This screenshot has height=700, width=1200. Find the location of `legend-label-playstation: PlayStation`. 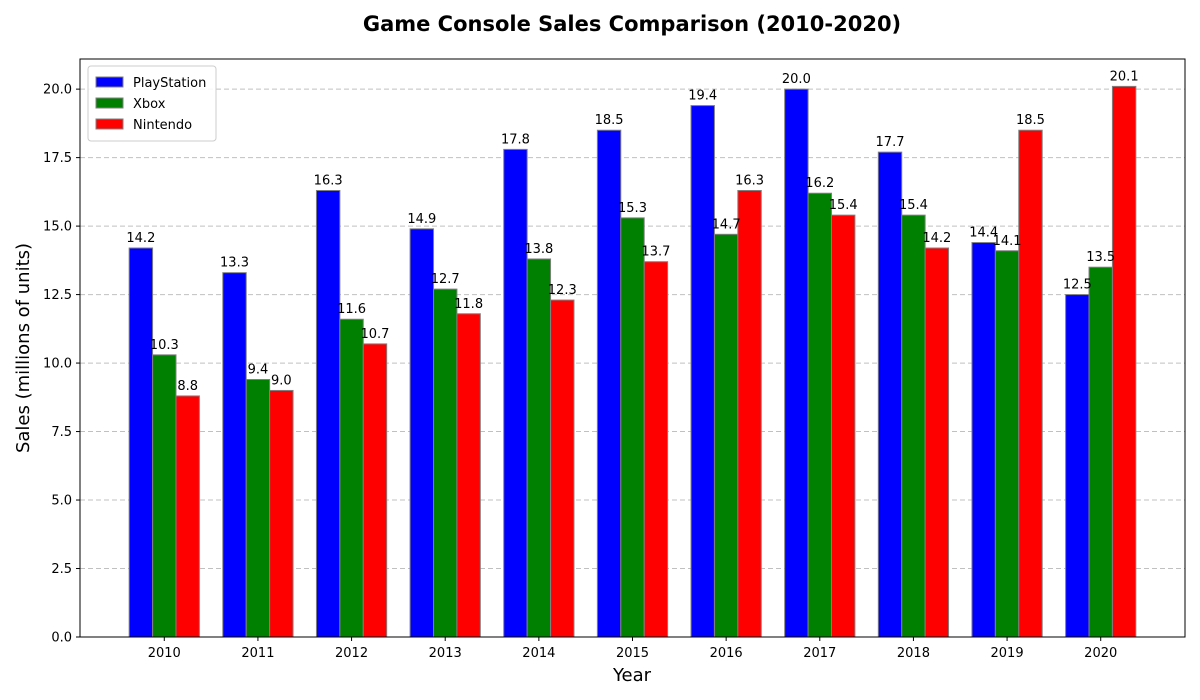

legend-label-playstation: PlayStation is located at coordinates (169, 83).